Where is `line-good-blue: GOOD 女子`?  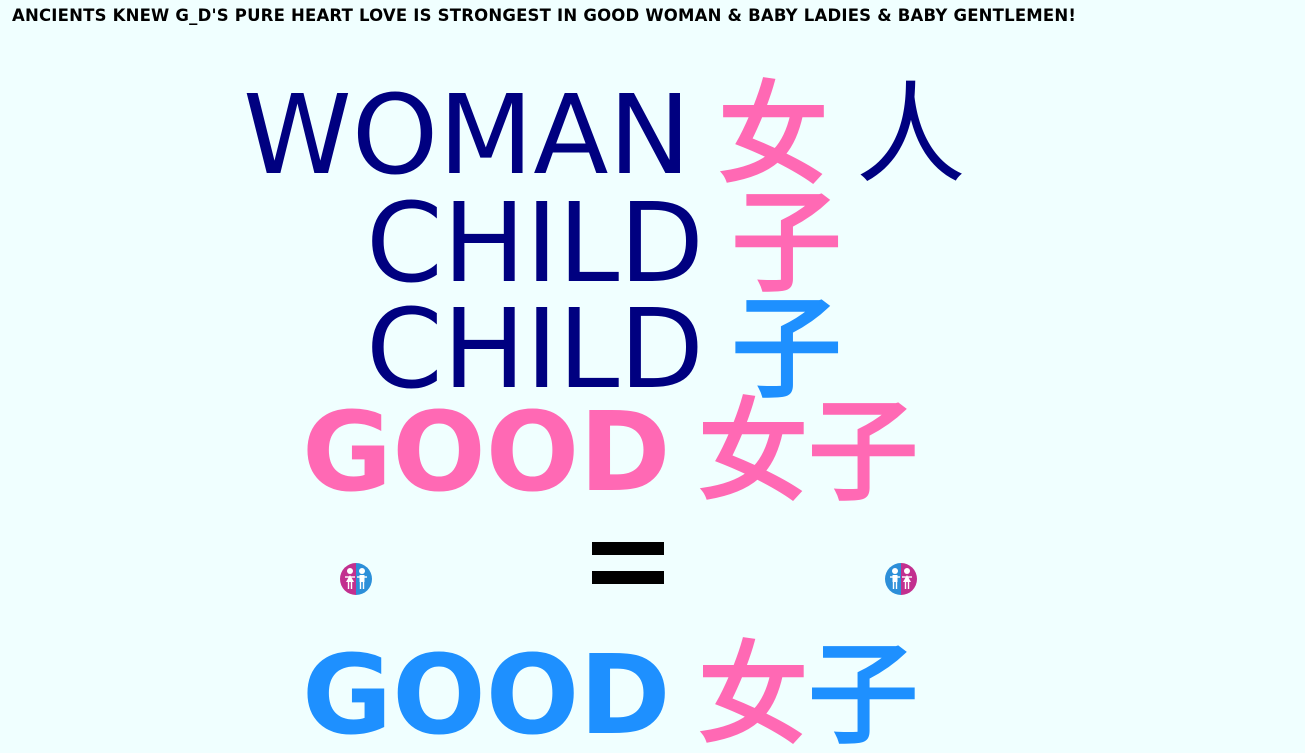 line-good-blue: GOOD 女子 is located at coordinates (610, 695).